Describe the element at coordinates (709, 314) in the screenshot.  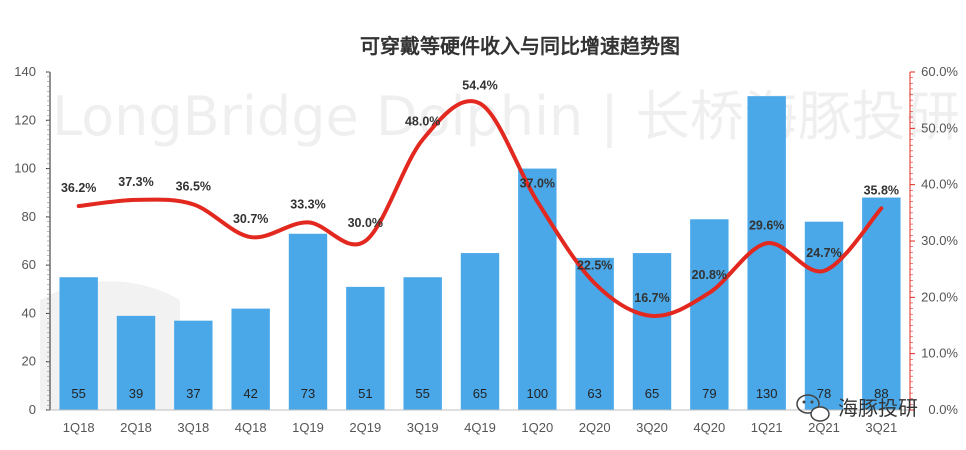
I see `bar-4Q20` at that location.